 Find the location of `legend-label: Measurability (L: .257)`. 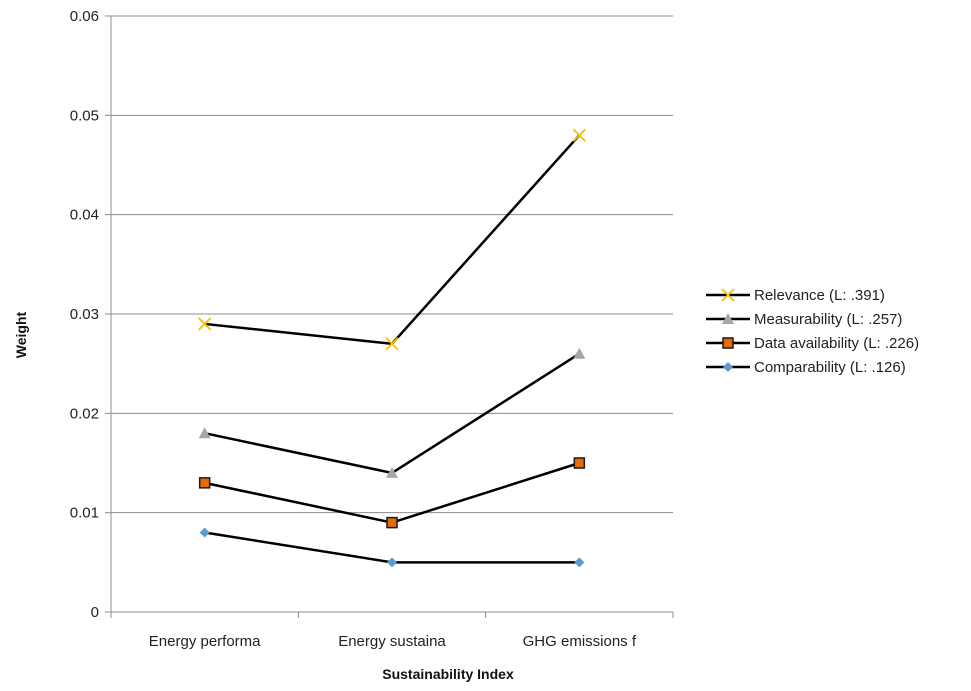

legend-label: Measurability (L: .257) is located at coordinates (828, 319).